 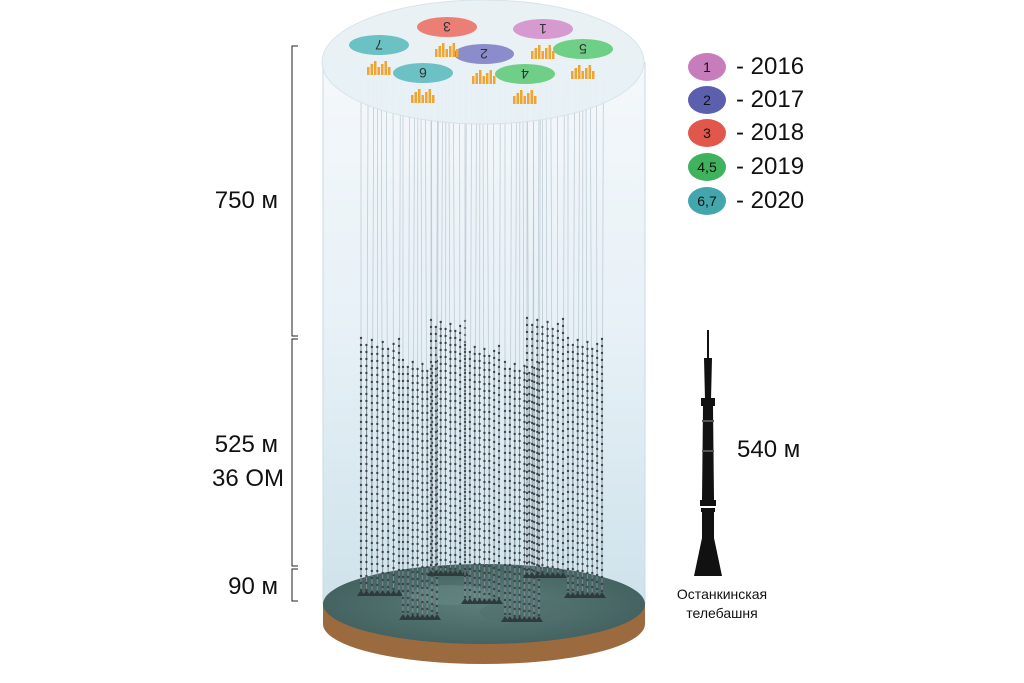 What do you see at coordinates (423, 83) in the screenshot?
I see `cluster-6: 6` at bounding box center [423, 83].